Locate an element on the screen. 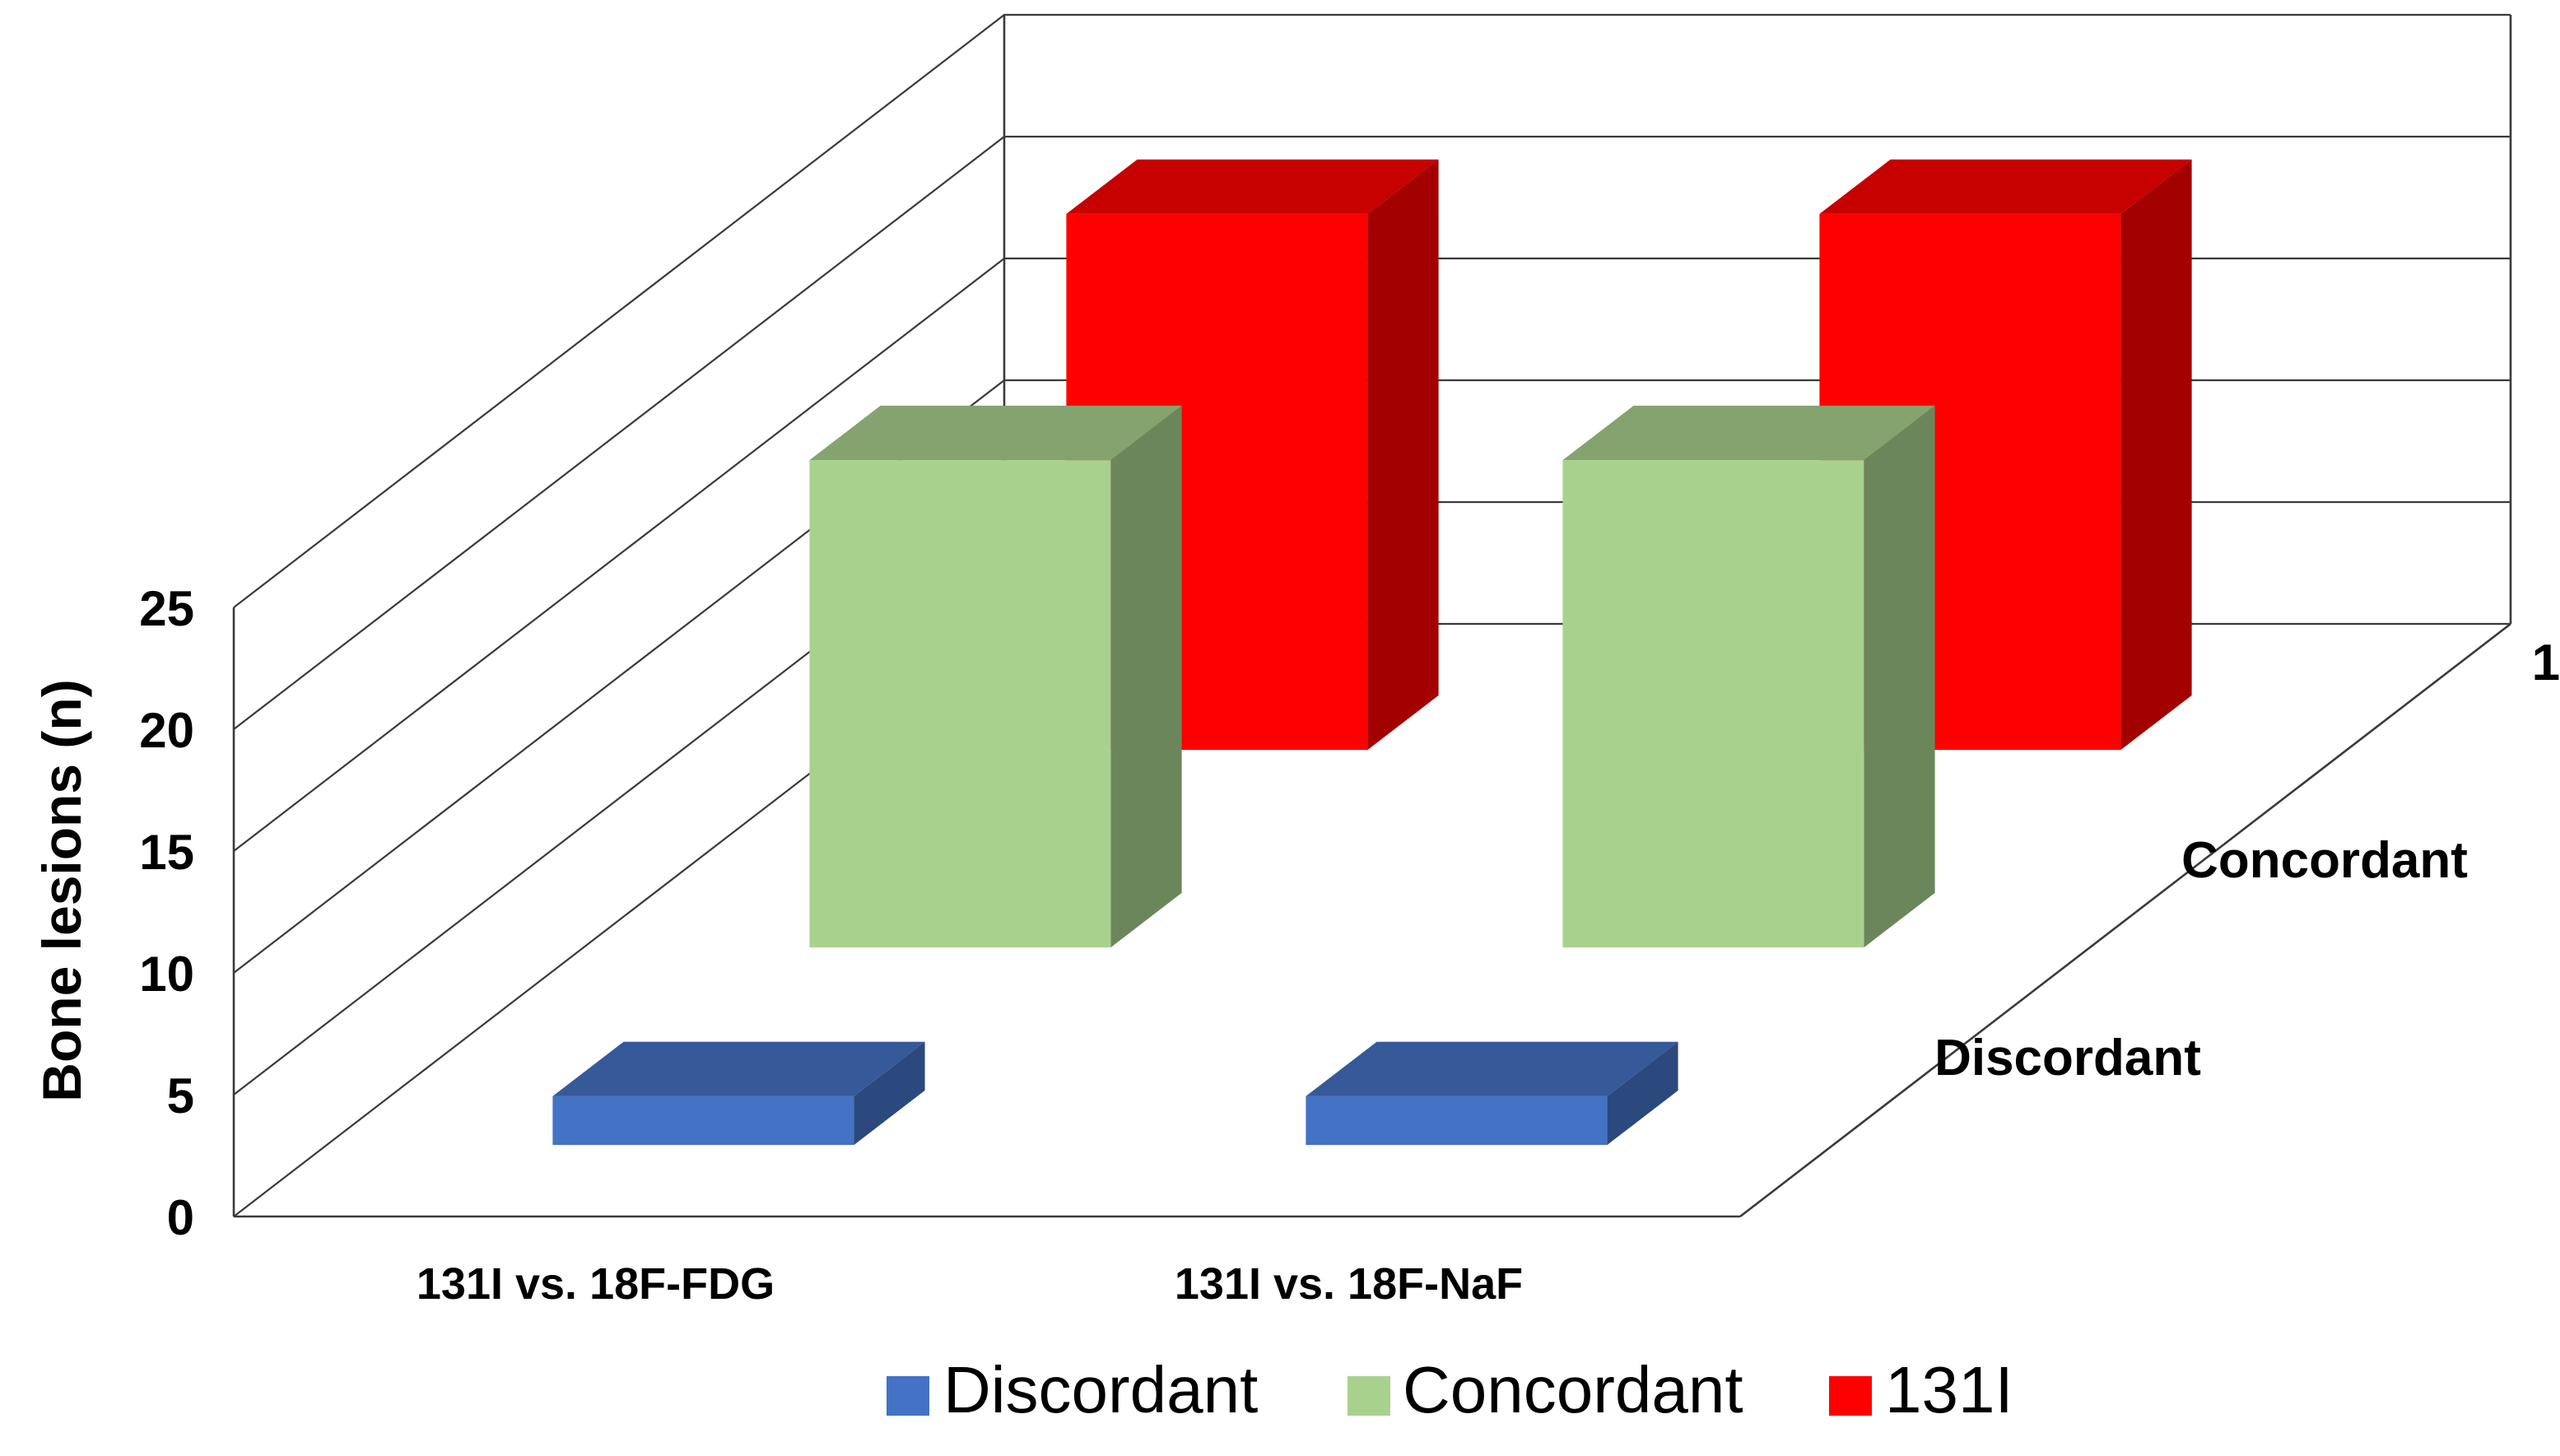 Image resolution: width=2560 pixels, height=1456 pixels. depth-label: Concordant is located at coordinates (2324, 860).